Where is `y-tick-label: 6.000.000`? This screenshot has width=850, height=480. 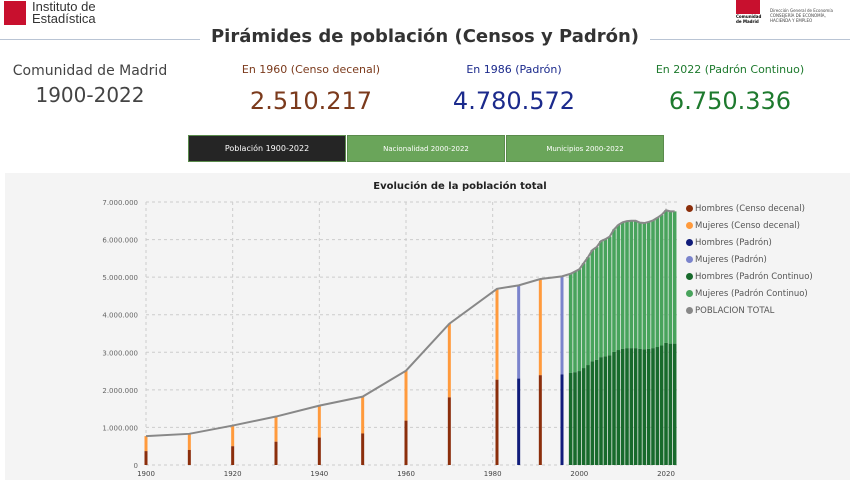 y-tick-label: 6.000.000 is located at coordinates (120, 241).